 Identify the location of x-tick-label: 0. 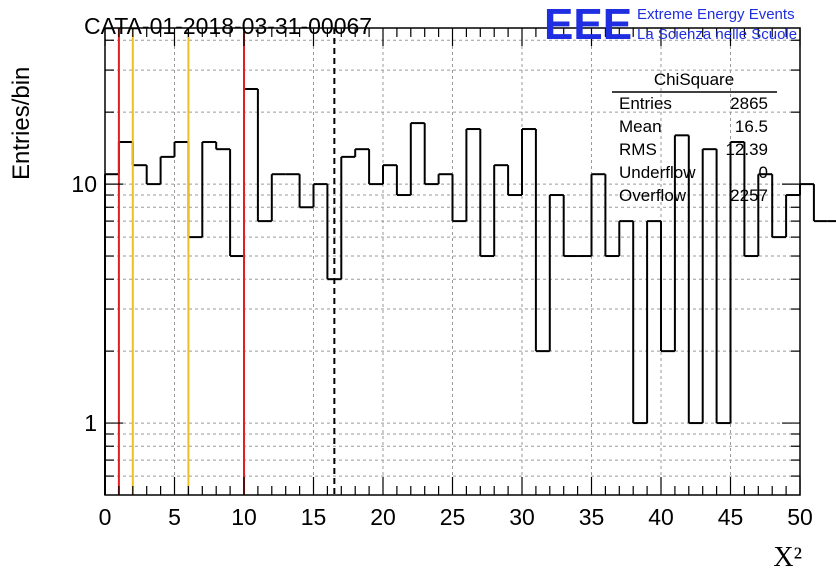
(105, 517).